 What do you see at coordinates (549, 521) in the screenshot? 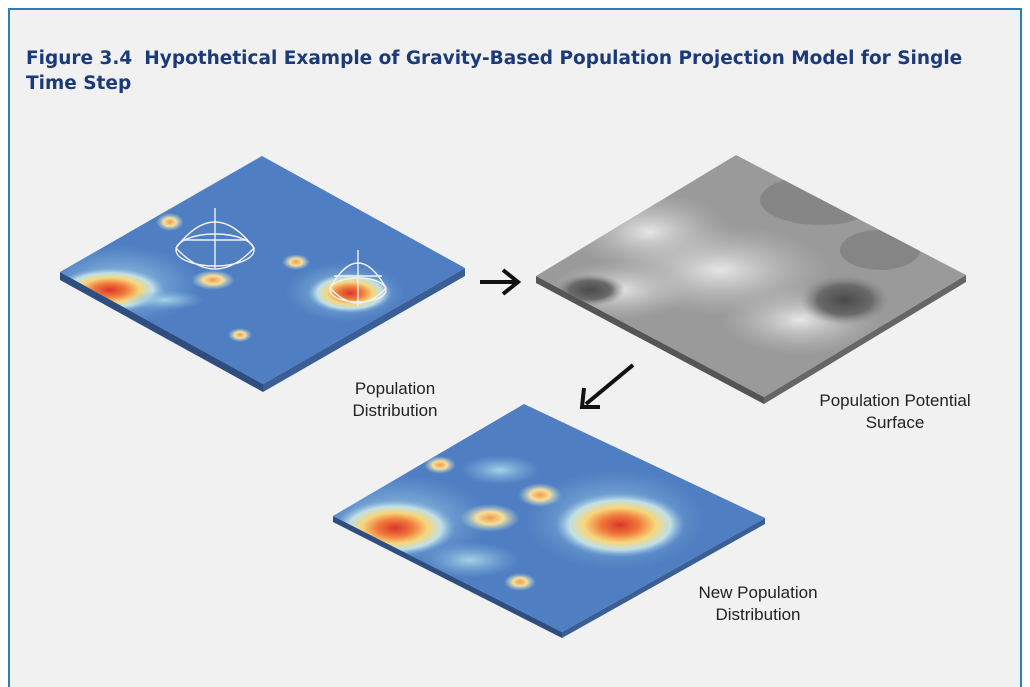
I see `new-population-distribution-map` at bounding box center [549, 521].